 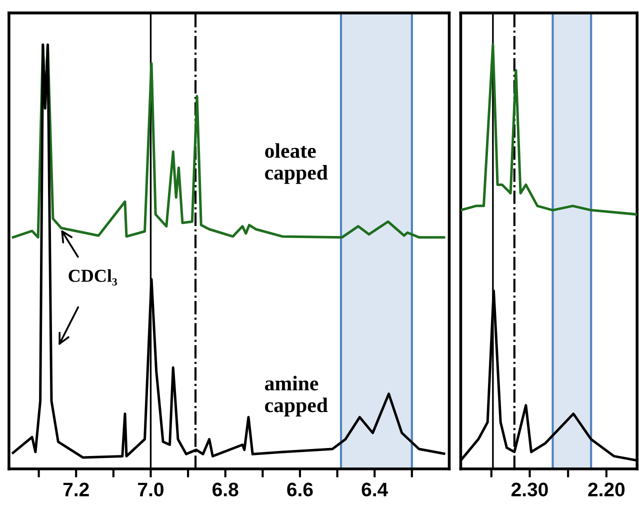 I want to click on x-tick-label: 6.8, so click(x=225, y=489).